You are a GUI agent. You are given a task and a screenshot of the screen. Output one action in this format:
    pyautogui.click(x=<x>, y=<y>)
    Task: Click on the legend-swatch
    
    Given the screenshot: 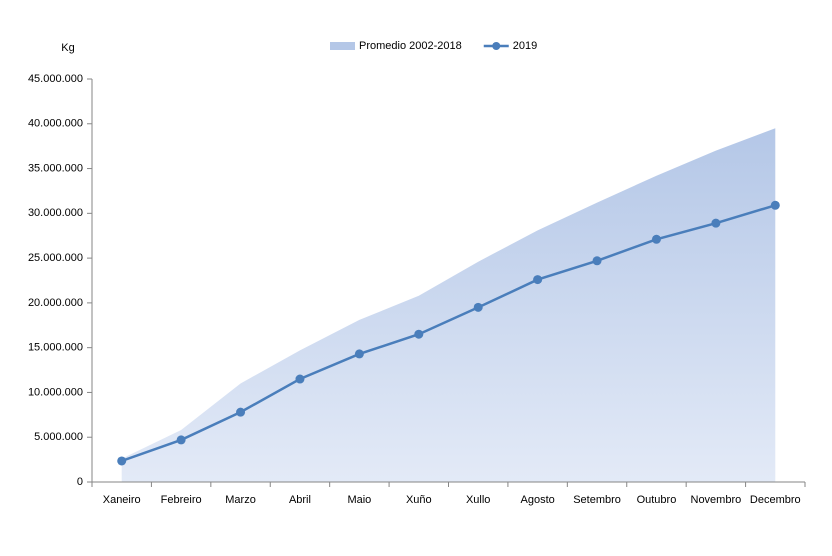 What is the action you would take?
    pyautogui.click(x=342, y=46)
    